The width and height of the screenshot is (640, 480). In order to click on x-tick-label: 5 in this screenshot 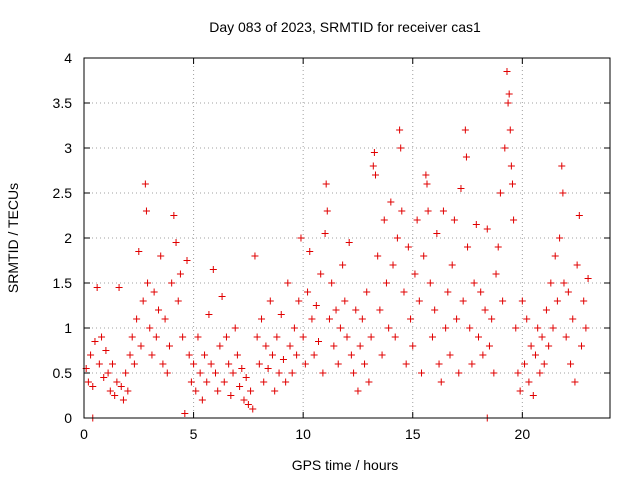, I will do `click(194, 434)`.